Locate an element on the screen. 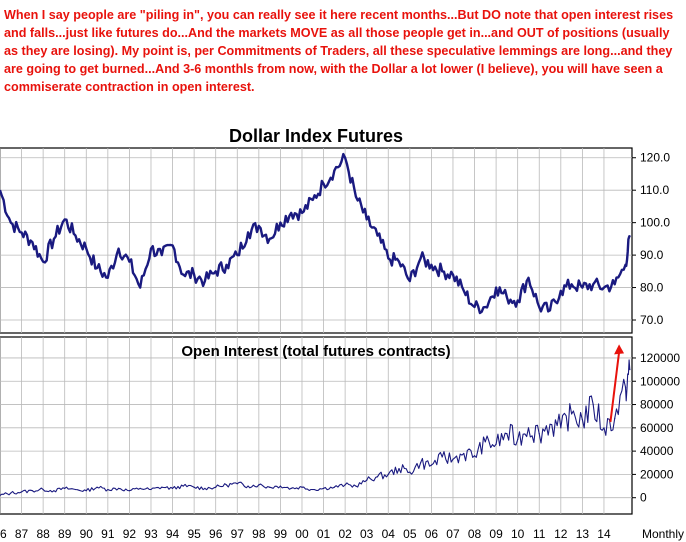 The width and height of the screenshot is (686, 542). x-tick-label: 97 is located at coordinates (238, 534).